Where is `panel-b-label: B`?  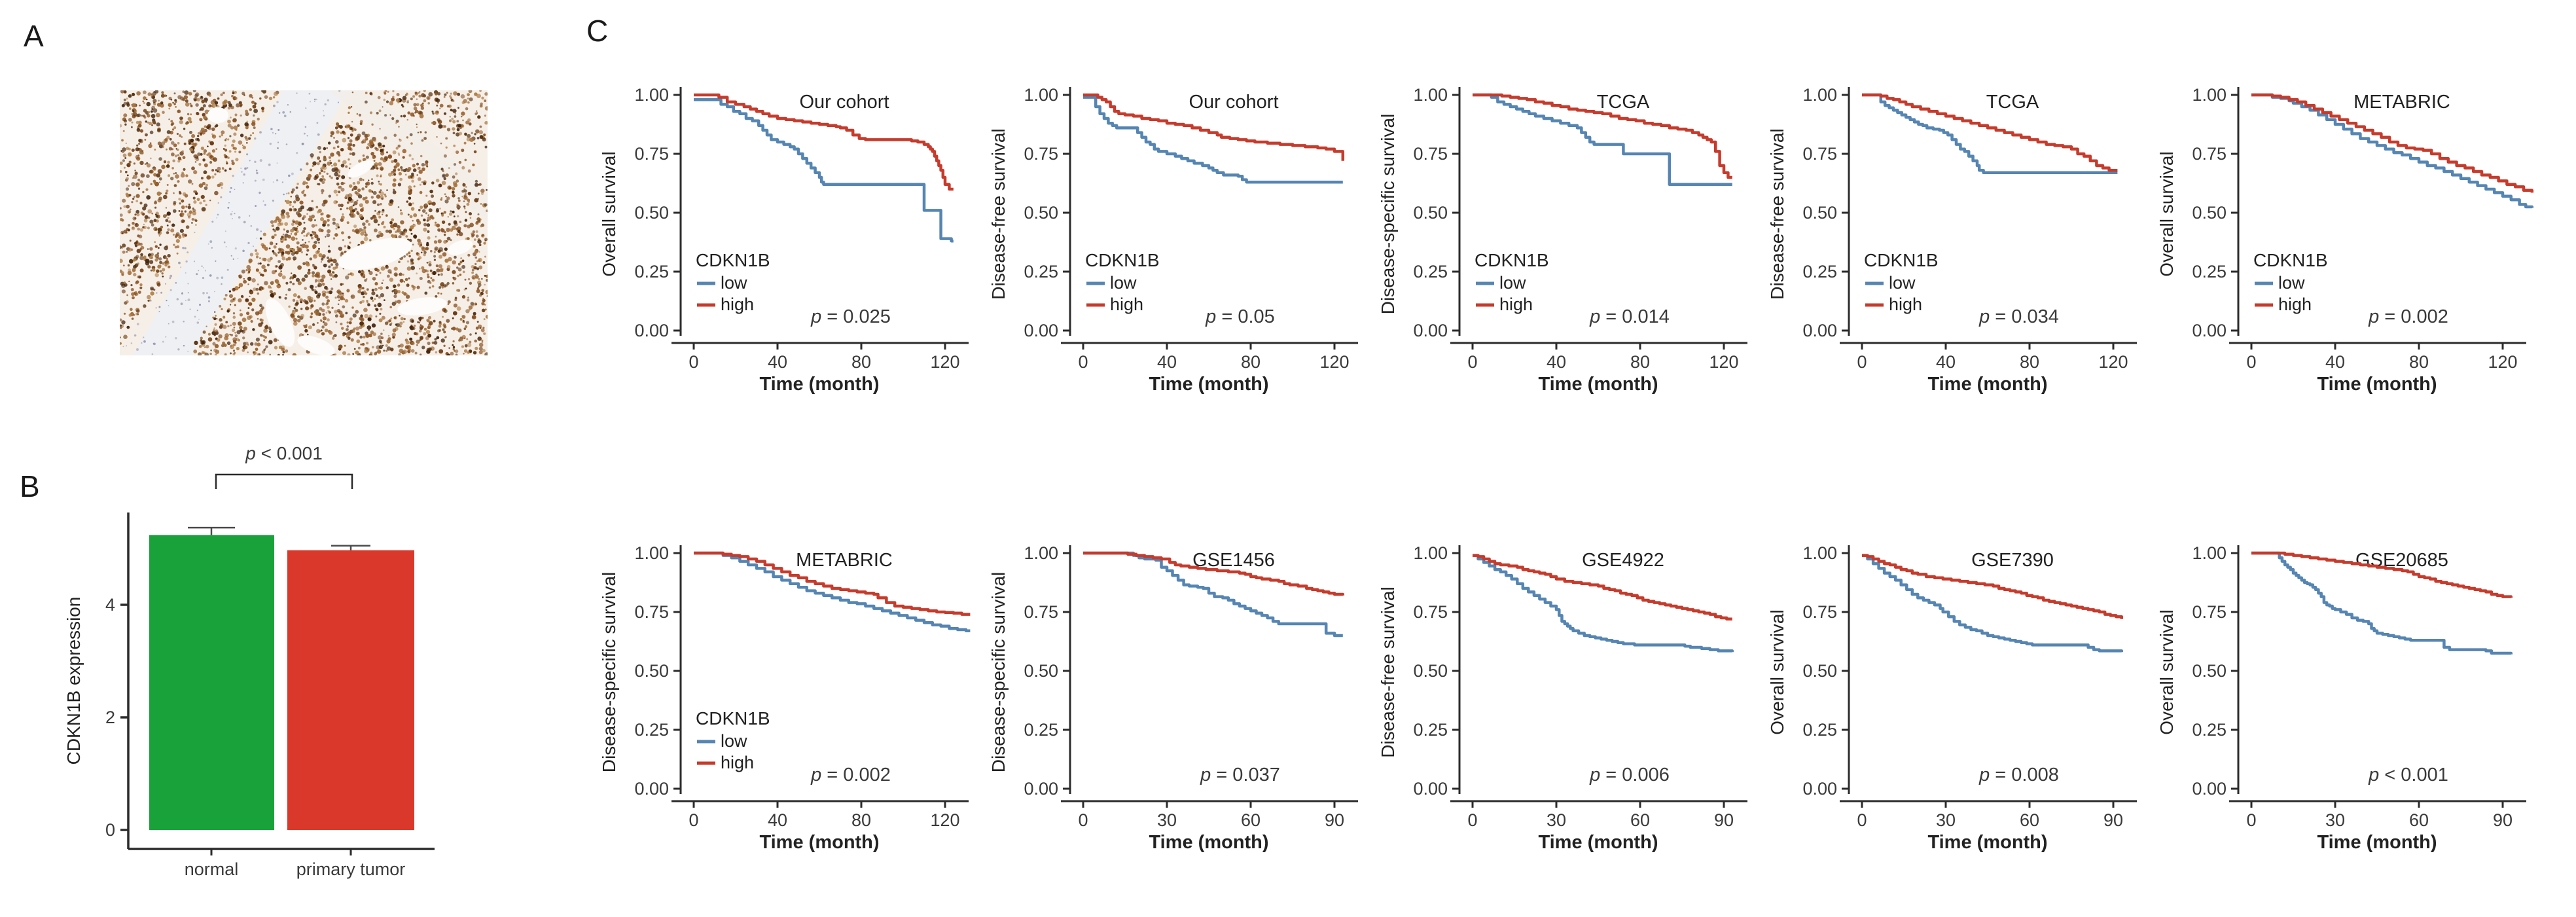
panel-b-label: B is located at coordinates (30, 486).